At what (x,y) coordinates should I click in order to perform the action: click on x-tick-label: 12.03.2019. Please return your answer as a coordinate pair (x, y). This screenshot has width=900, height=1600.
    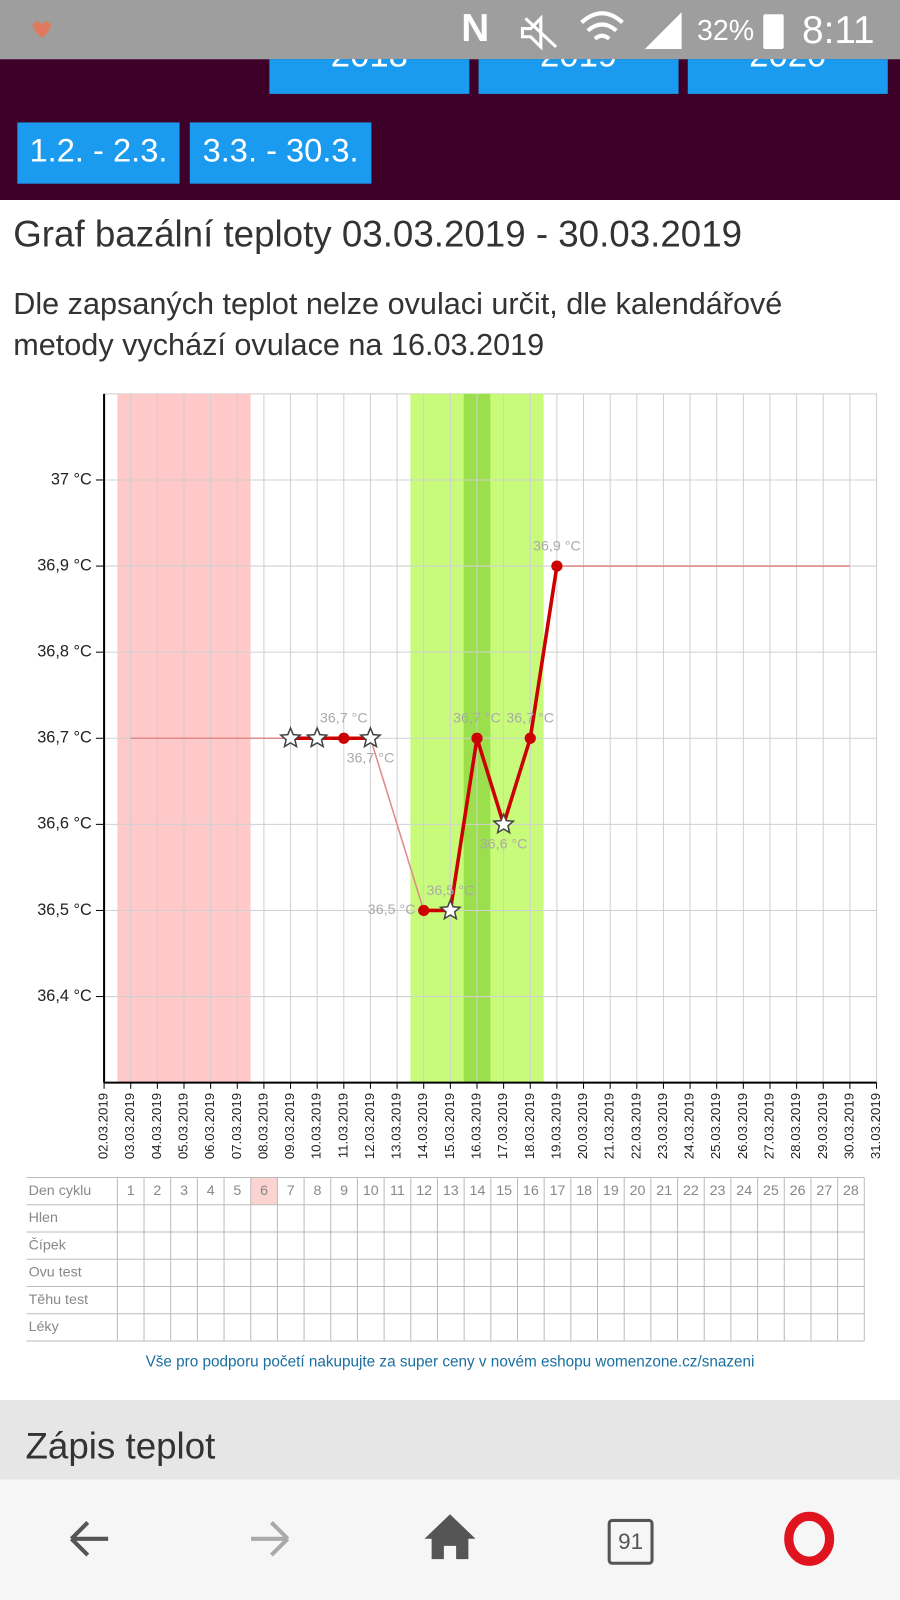
    Looking at the image, I should click on (369, 1126).